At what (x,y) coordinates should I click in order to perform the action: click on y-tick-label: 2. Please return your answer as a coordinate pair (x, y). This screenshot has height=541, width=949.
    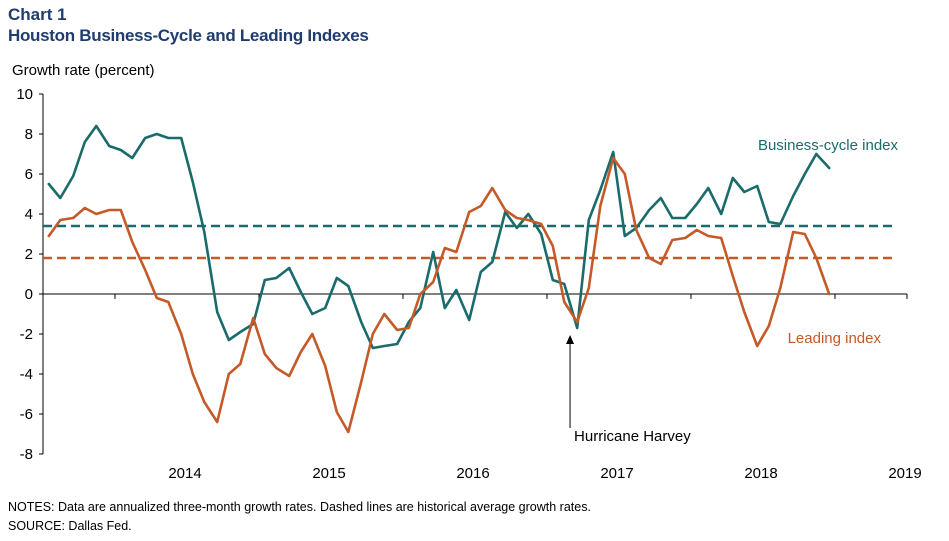
    Looking at the image, I should click on (29, 254).